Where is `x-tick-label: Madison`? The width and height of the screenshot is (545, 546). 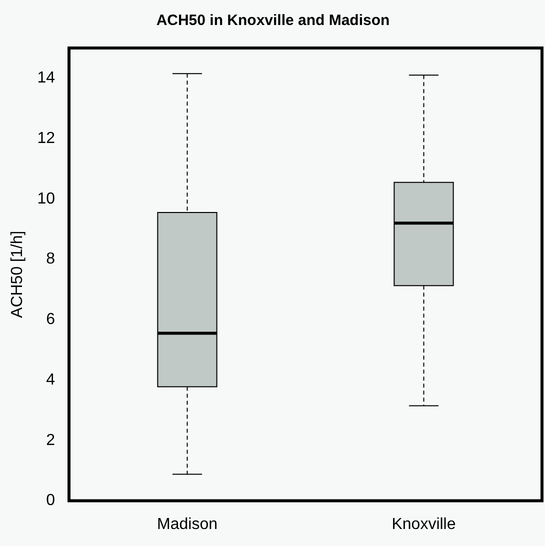 x-tick-label: Madison is located at coordinates (187, 524).